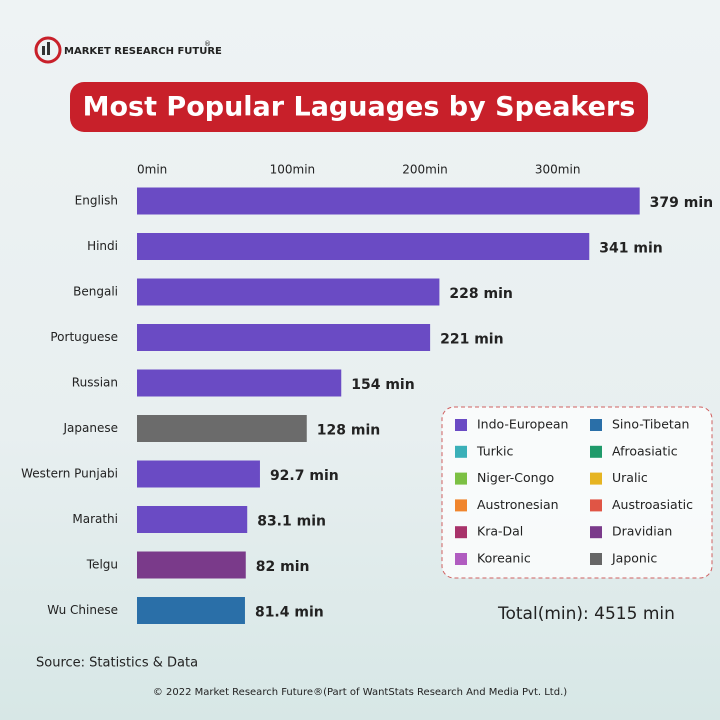 This screenshot has height=720, width=720. I want to click on value-label: 128 min, so click(348, 431).